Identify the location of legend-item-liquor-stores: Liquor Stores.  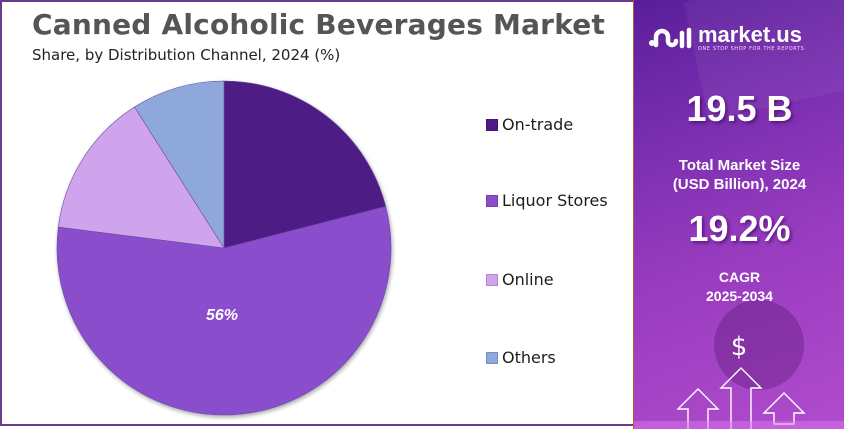
(547, 200).